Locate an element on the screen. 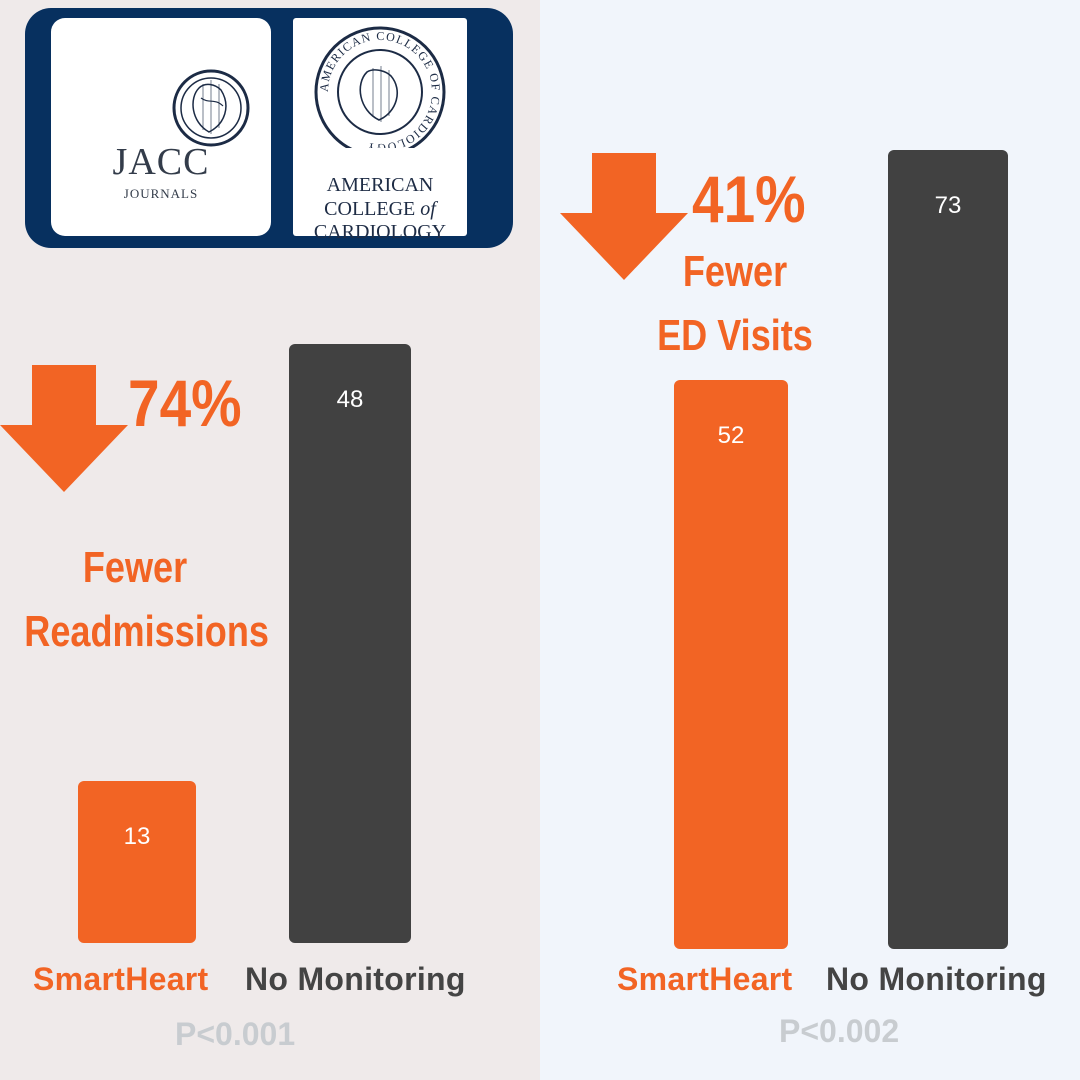 This screenshot has width=1080, height=1080. acc-of-word: of is located at coordinates (428, 209).